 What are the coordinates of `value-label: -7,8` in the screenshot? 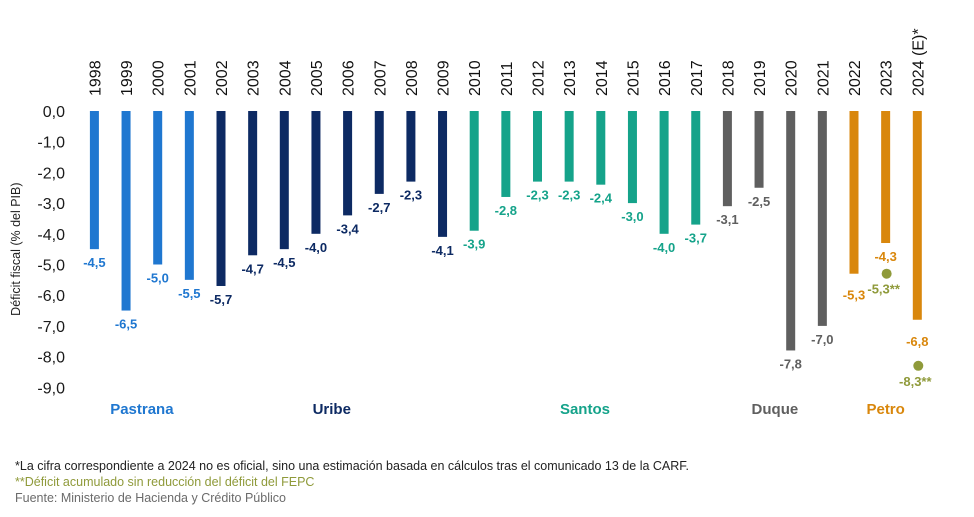 It's located at (790, 363).